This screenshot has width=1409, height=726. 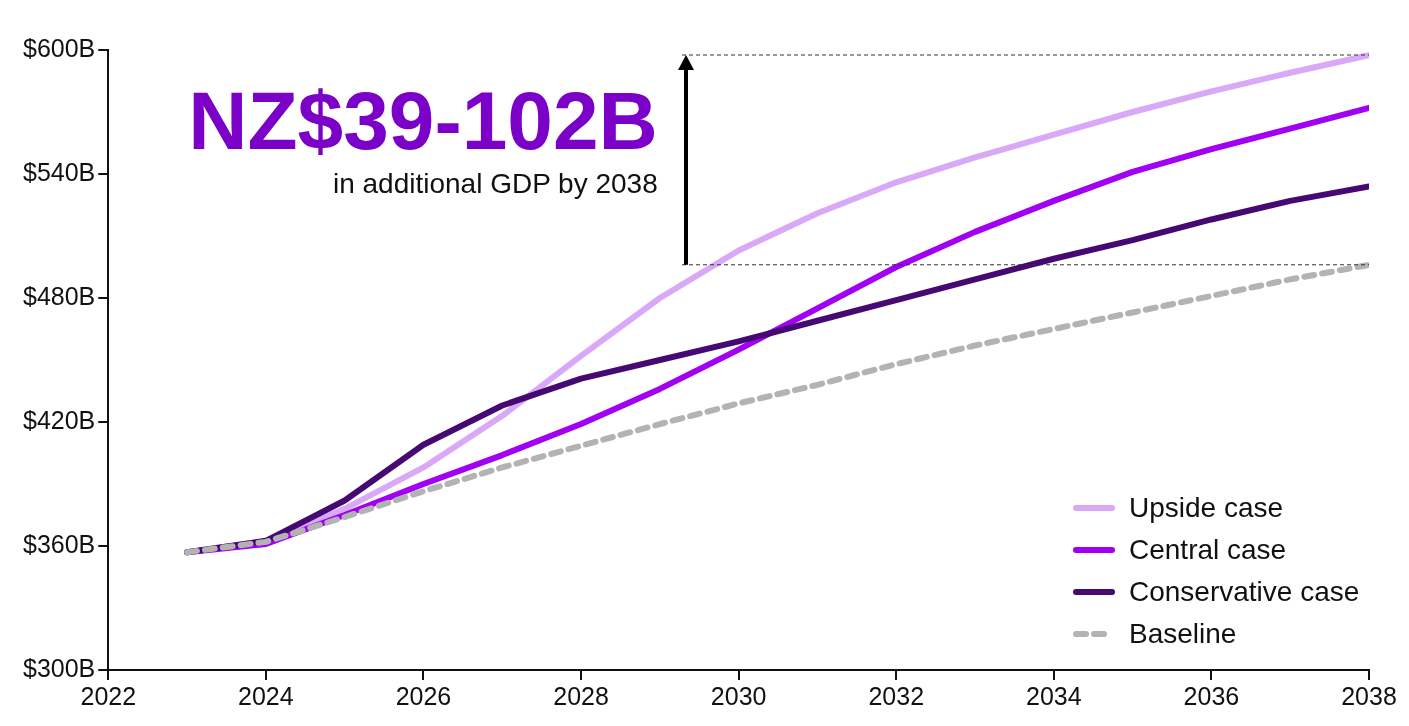 What do you see at coordinates (1211, 695) in the screenshot?
I see `x-tick-label: 2036` at bounding box center [1211, 695].